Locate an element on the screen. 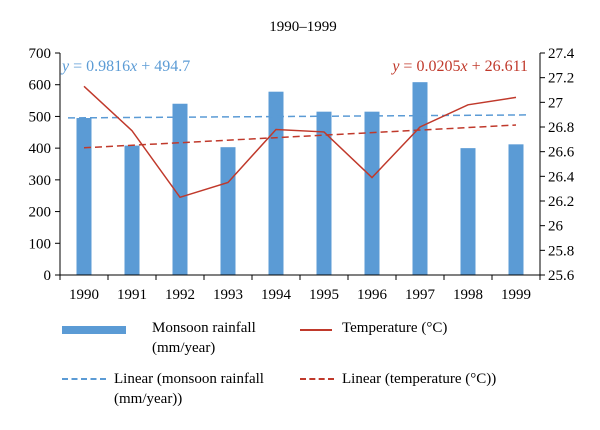 This screenshot has width=600, height=430. x-tick-label-1996: 1996 is located at coordinates (372, 295).